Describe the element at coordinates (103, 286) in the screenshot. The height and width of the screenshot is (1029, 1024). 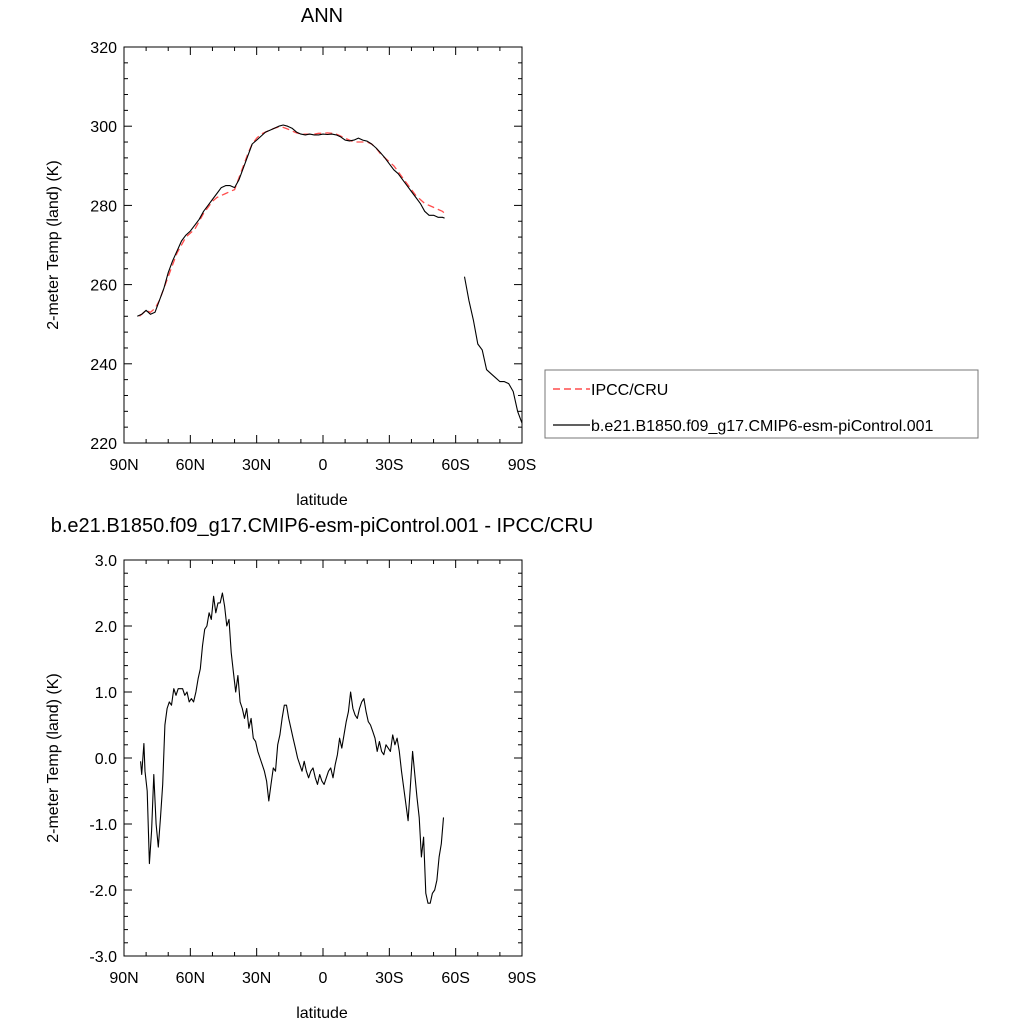
I see `top-y-tick-label: 260` at that location.